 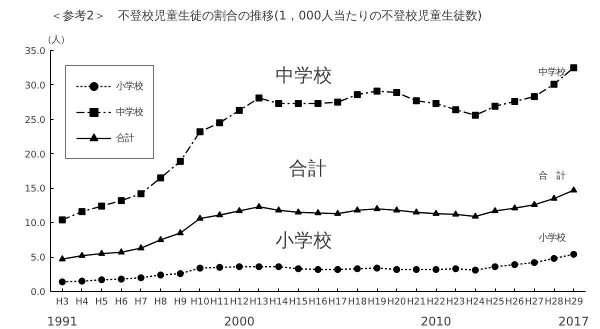 I want to click on x-tick-label: H6, so click(x=121, y=302).